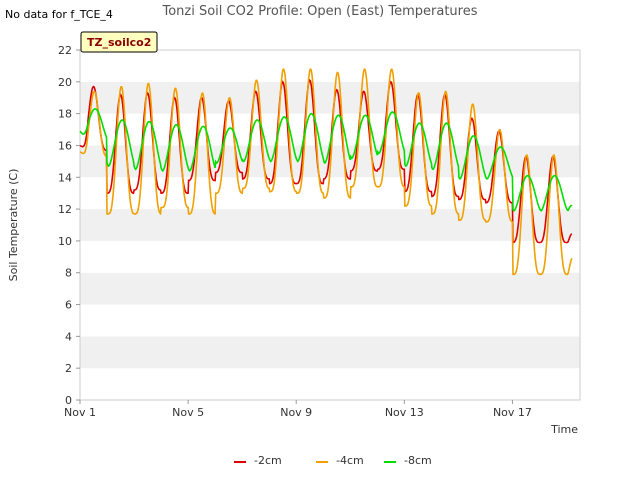 The width and height of the screenshot is (640, 480). I want to click on y-axis-ticks: 0 2 4 6 8 10 12 14 16 18 20 22, so click(69, 225).